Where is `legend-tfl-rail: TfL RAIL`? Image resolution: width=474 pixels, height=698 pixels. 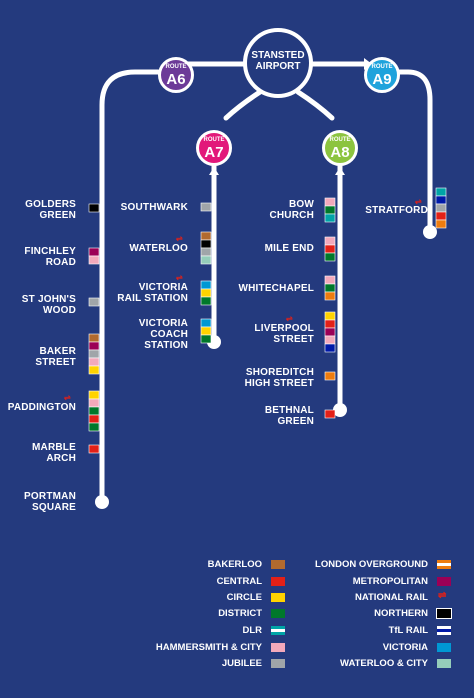 legend-tfl-rail: TfL RAIL is located at coordinates (408, 630).